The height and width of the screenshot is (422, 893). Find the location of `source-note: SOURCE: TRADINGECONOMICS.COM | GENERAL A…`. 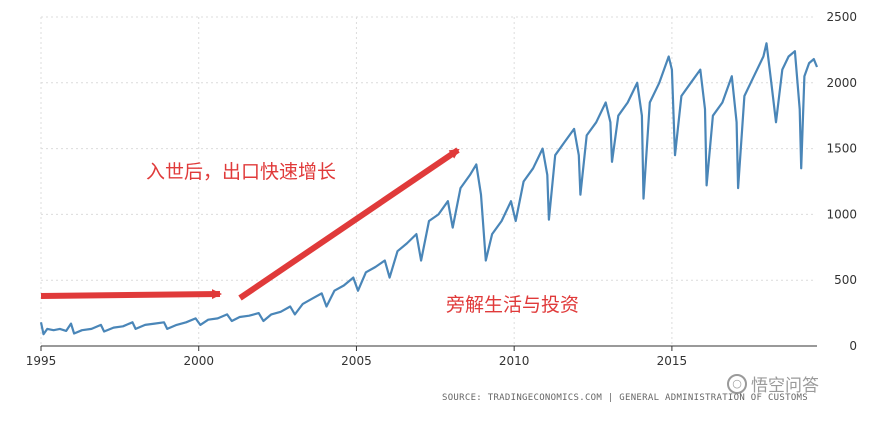

source-note: SOURCE: TRADINGECONOMICS.COM | GENERAL A… is located at coordinates (625, 398).